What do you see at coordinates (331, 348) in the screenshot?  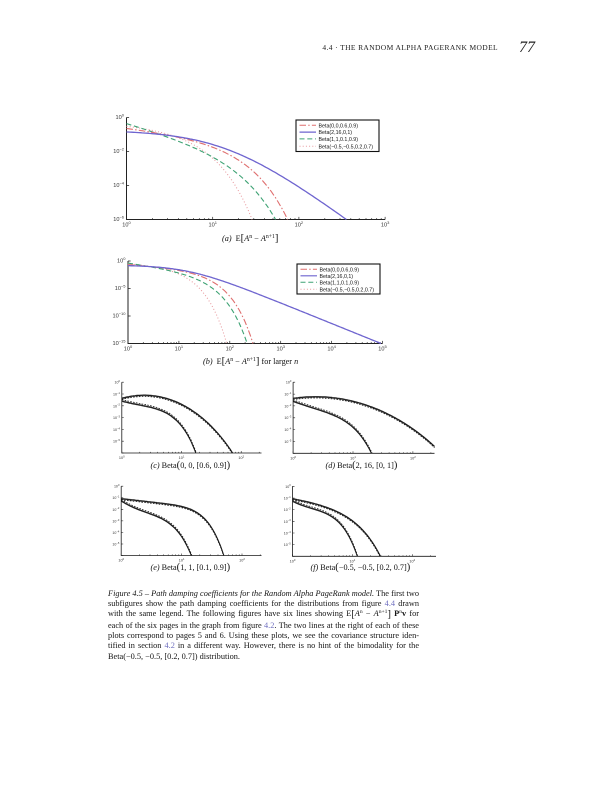 I see `svg-text: 104` at bounding box center [331, 348].